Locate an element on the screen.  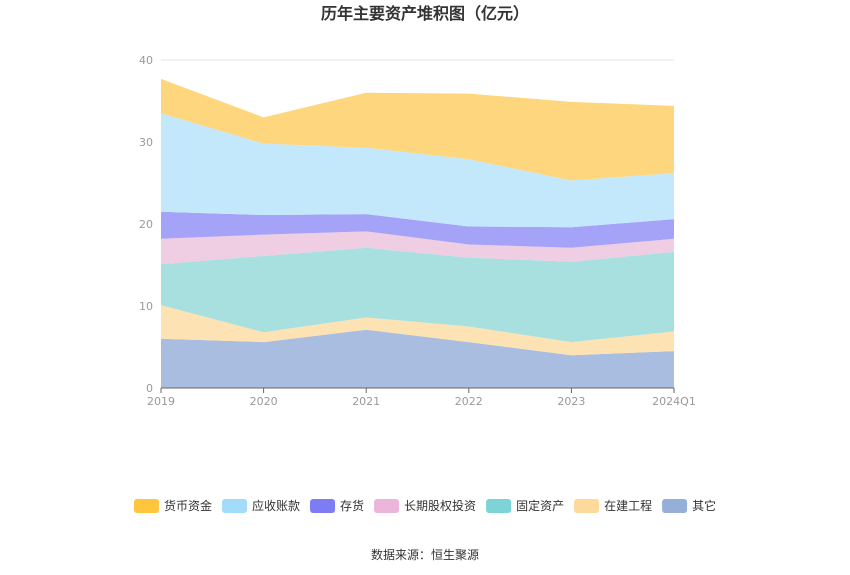
legend-label: 货币资金 is located at coordinates (188, 505).